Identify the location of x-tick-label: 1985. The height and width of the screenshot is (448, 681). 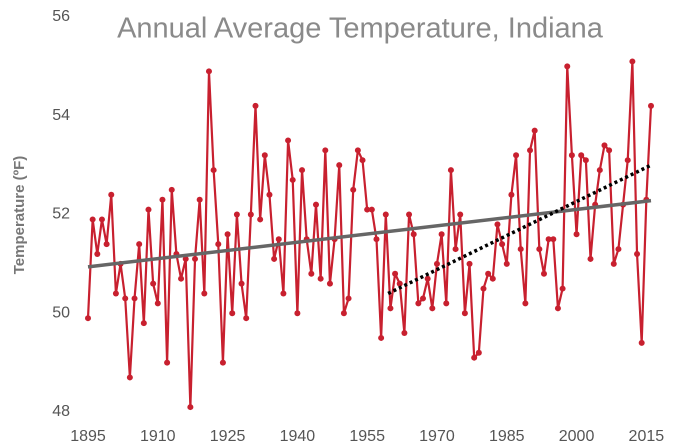
(507, 436).